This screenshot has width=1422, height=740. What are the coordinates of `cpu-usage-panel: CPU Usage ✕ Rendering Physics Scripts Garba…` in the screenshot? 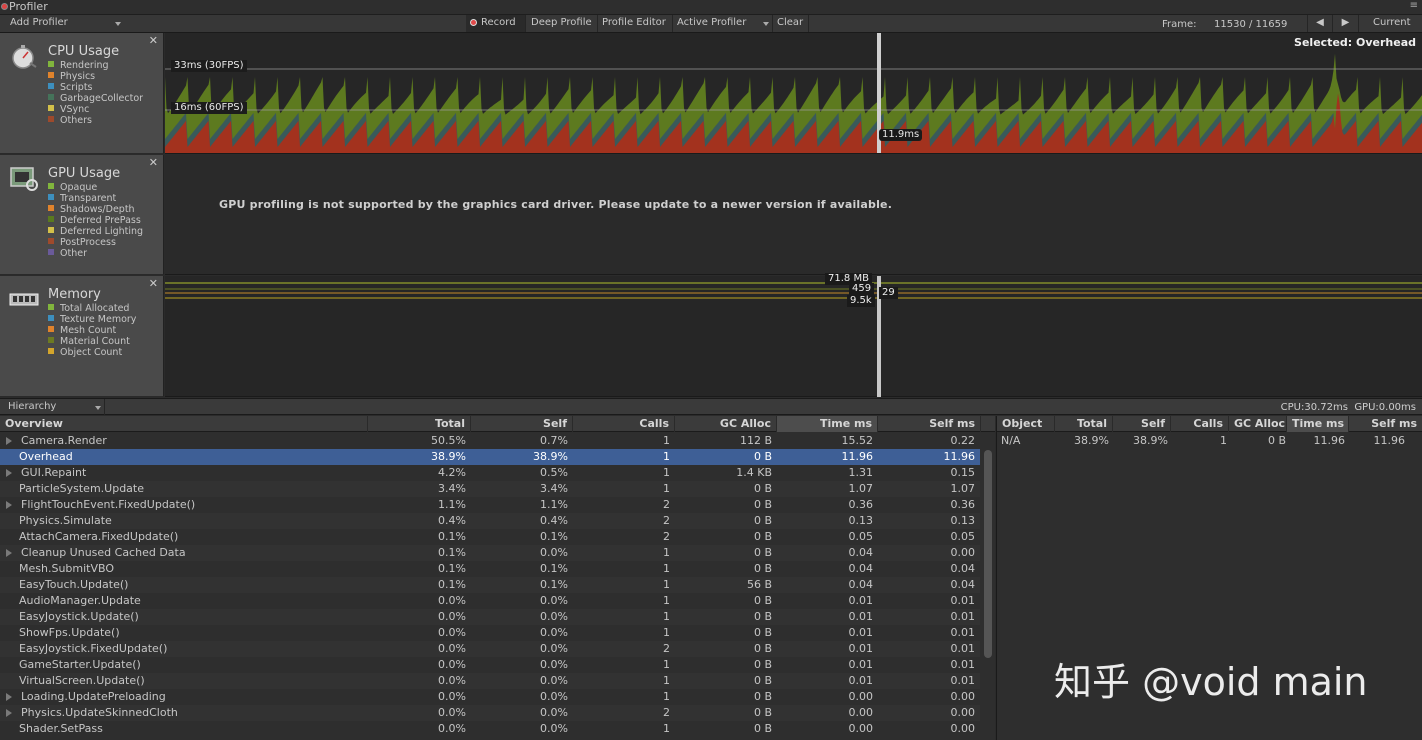 It's located at (82, 93).